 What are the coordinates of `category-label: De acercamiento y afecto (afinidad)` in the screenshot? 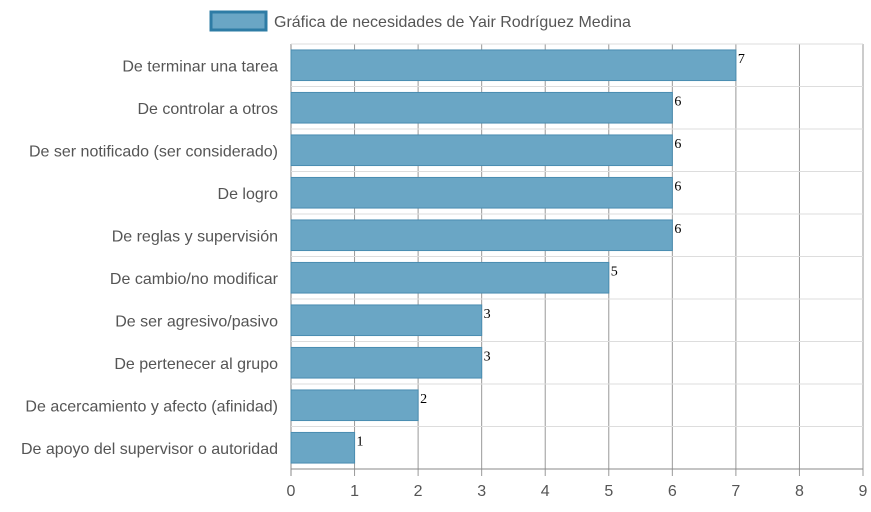 It's located at (151, 406).